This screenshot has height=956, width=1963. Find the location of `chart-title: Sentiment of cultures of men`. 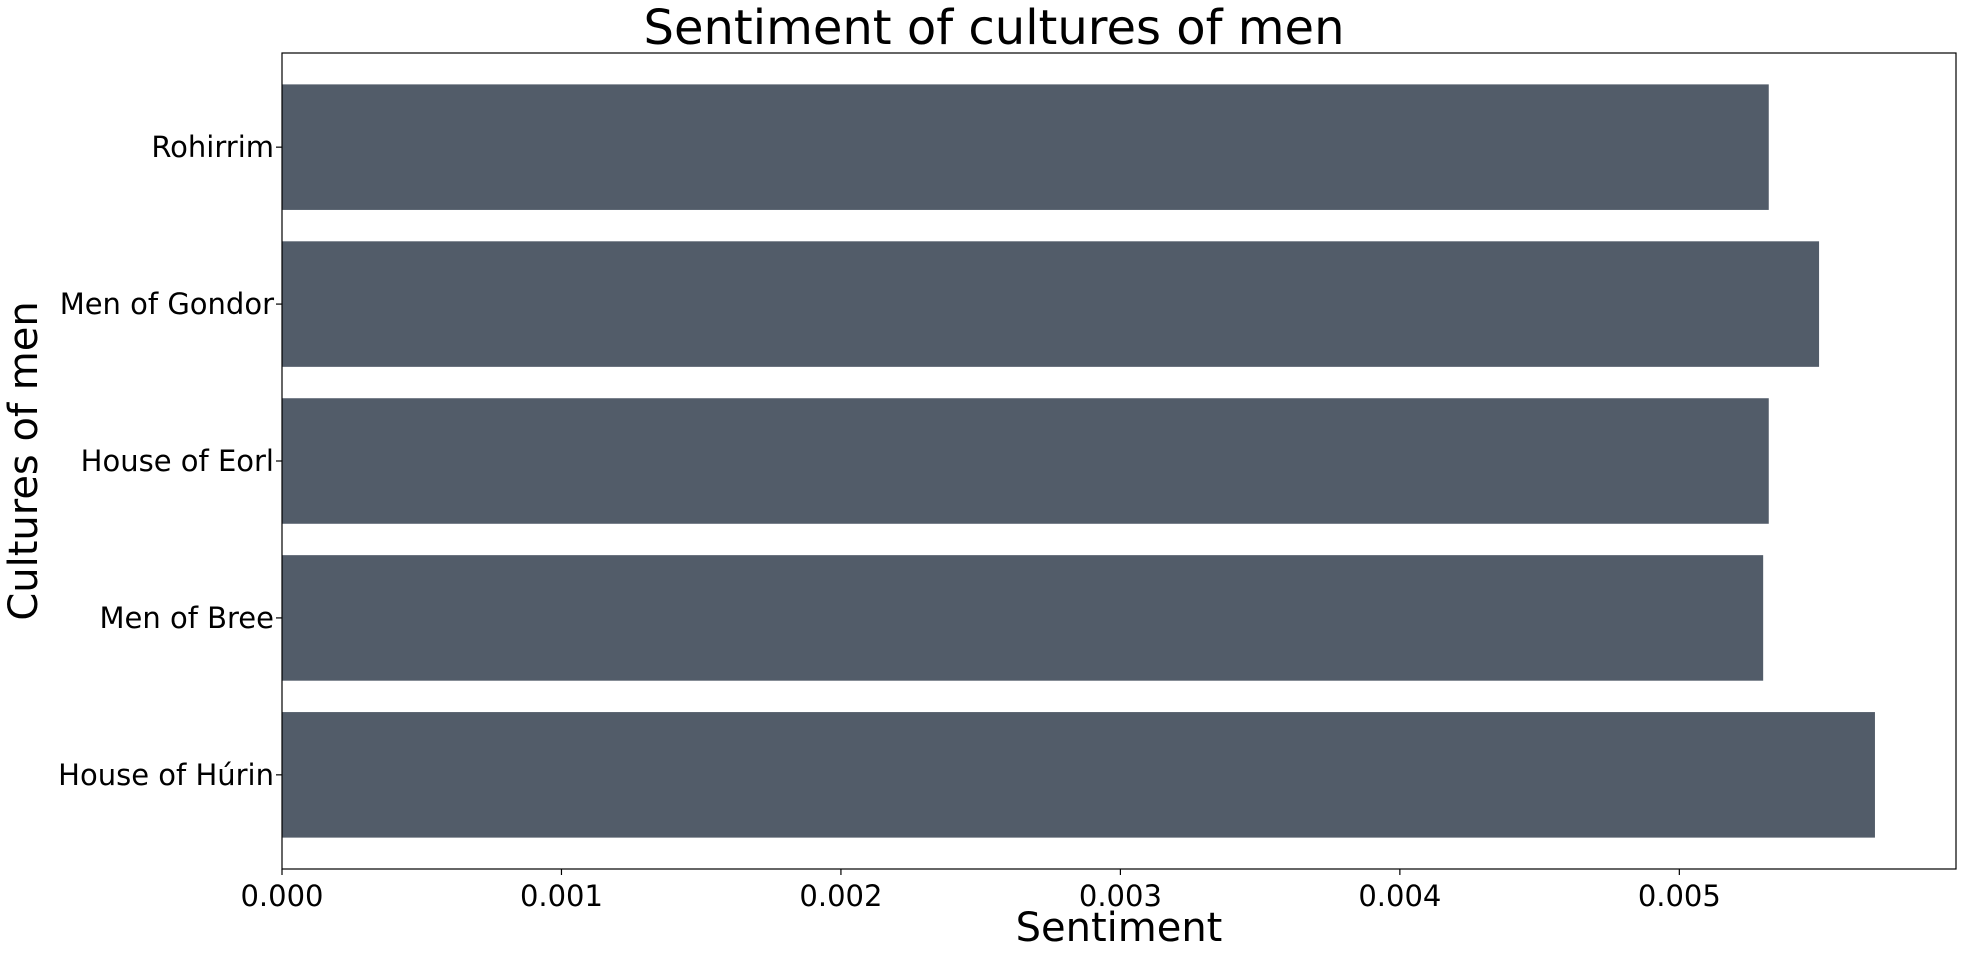

chart-title: Sentiment of cultures of men is located at coordinates (994, 28).